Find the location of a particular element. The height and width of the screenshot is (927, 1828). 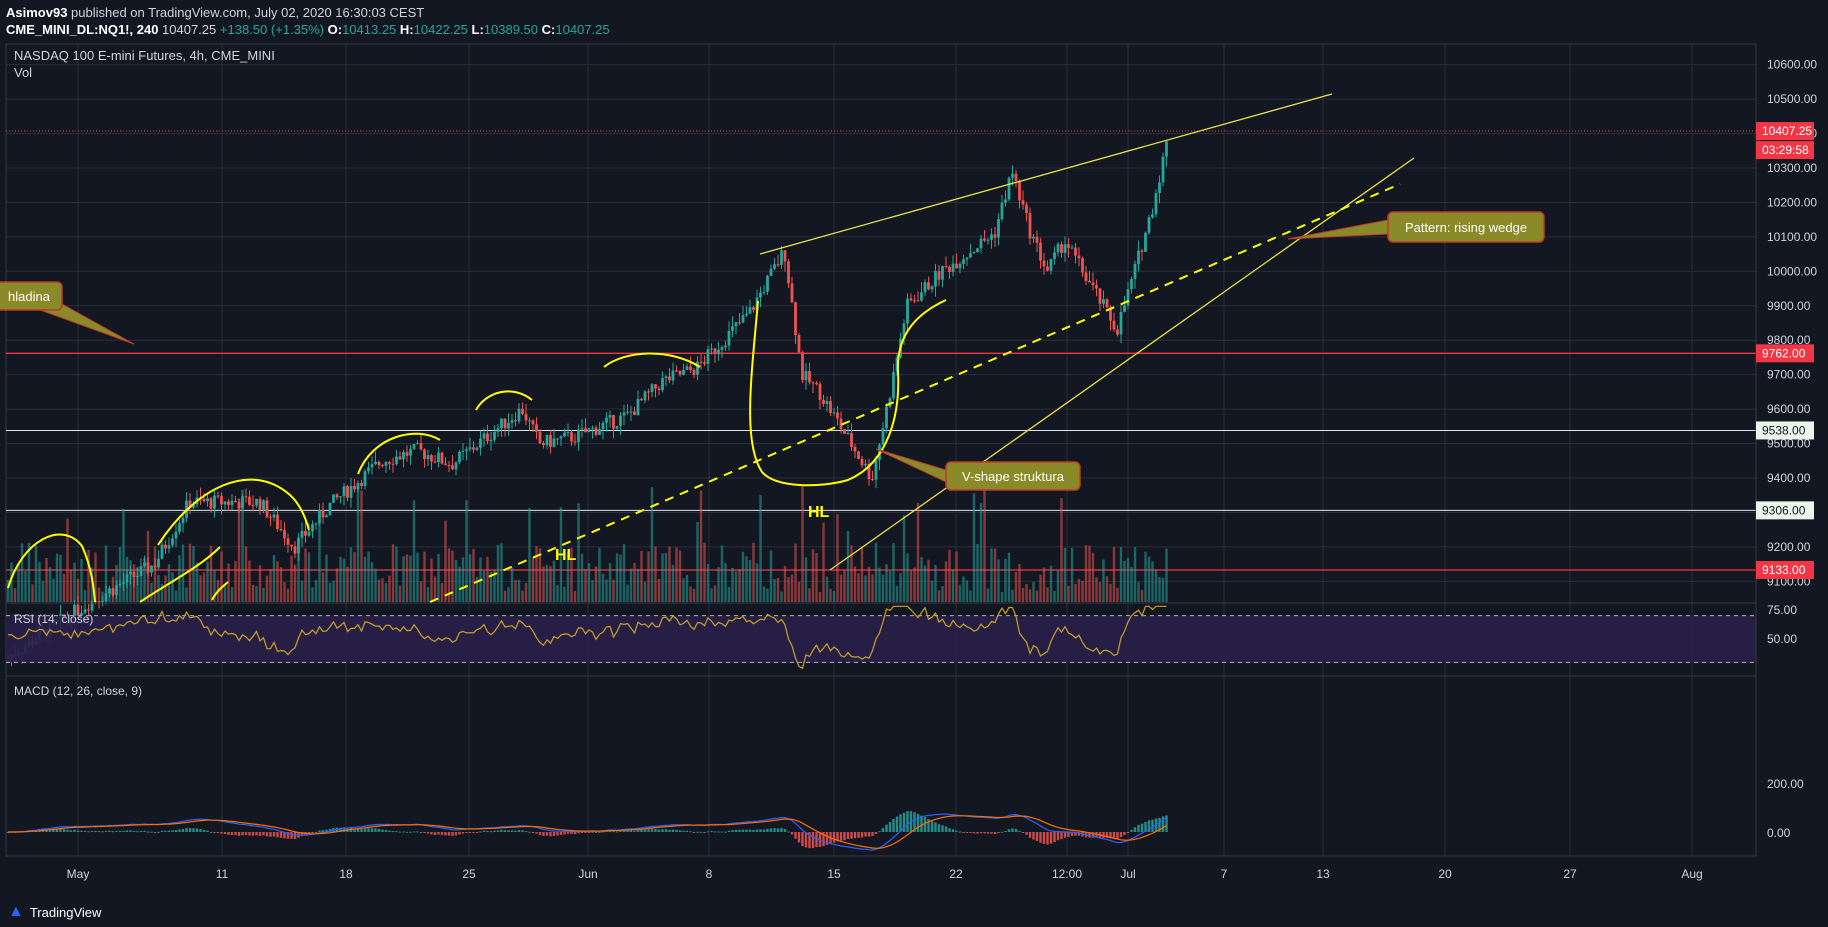

time-tick-label: 11 is located at coordinates (222, 874).